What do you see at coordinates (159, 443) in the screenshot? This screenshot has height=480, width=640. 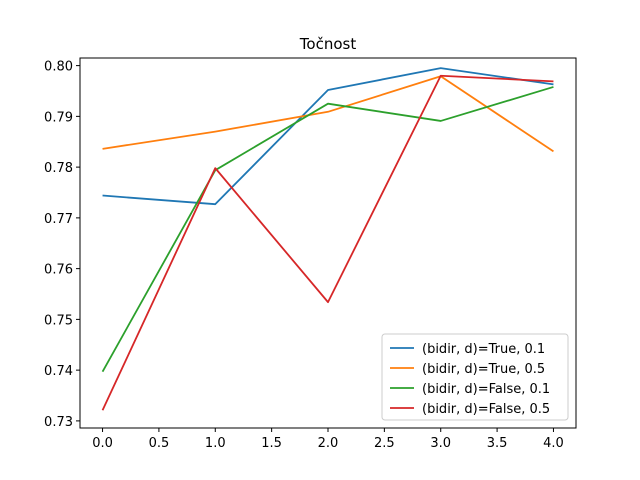 I see `x-tick-label: 0.5` at bounding box center [159, 443].